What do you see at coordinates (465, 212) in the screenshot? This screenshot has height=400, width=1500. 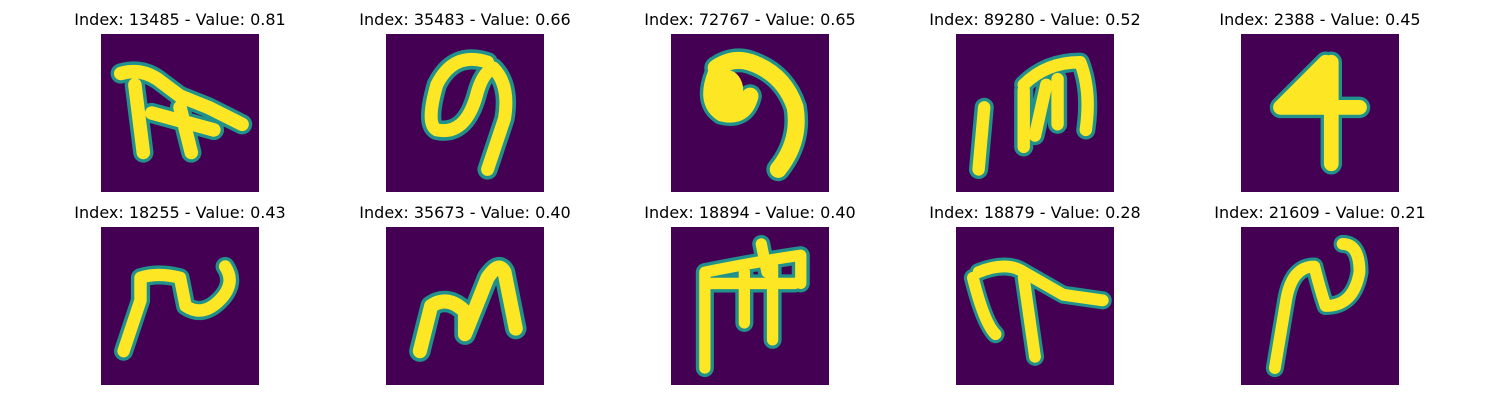 I see `panel-title: Index: 35673 - Value: 0.40` at bounding box center [465, 212].